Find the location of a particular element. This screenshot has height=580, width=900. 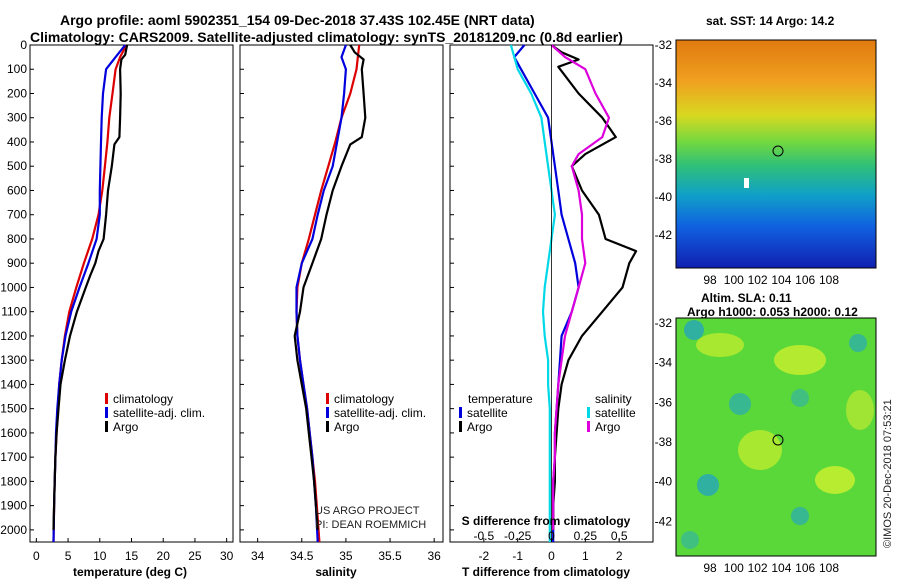

salinity-series is located at coordinates (330, 293).